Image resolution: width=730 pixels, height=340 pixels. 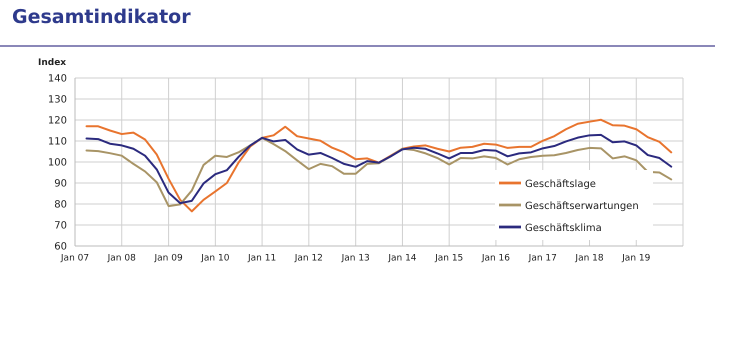 I want to click on x-tick-label: Jan 09, so click(x=168, y=258).